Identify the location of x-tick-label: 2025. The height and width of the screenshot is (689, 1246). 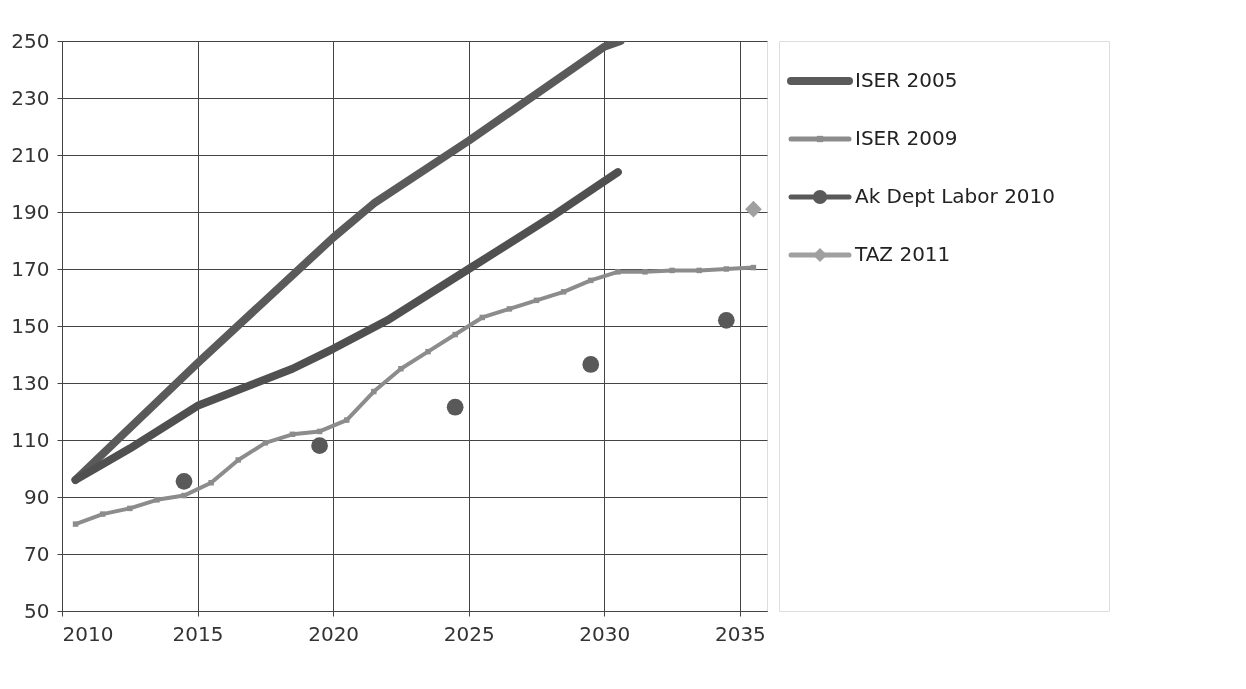
(469, 633).